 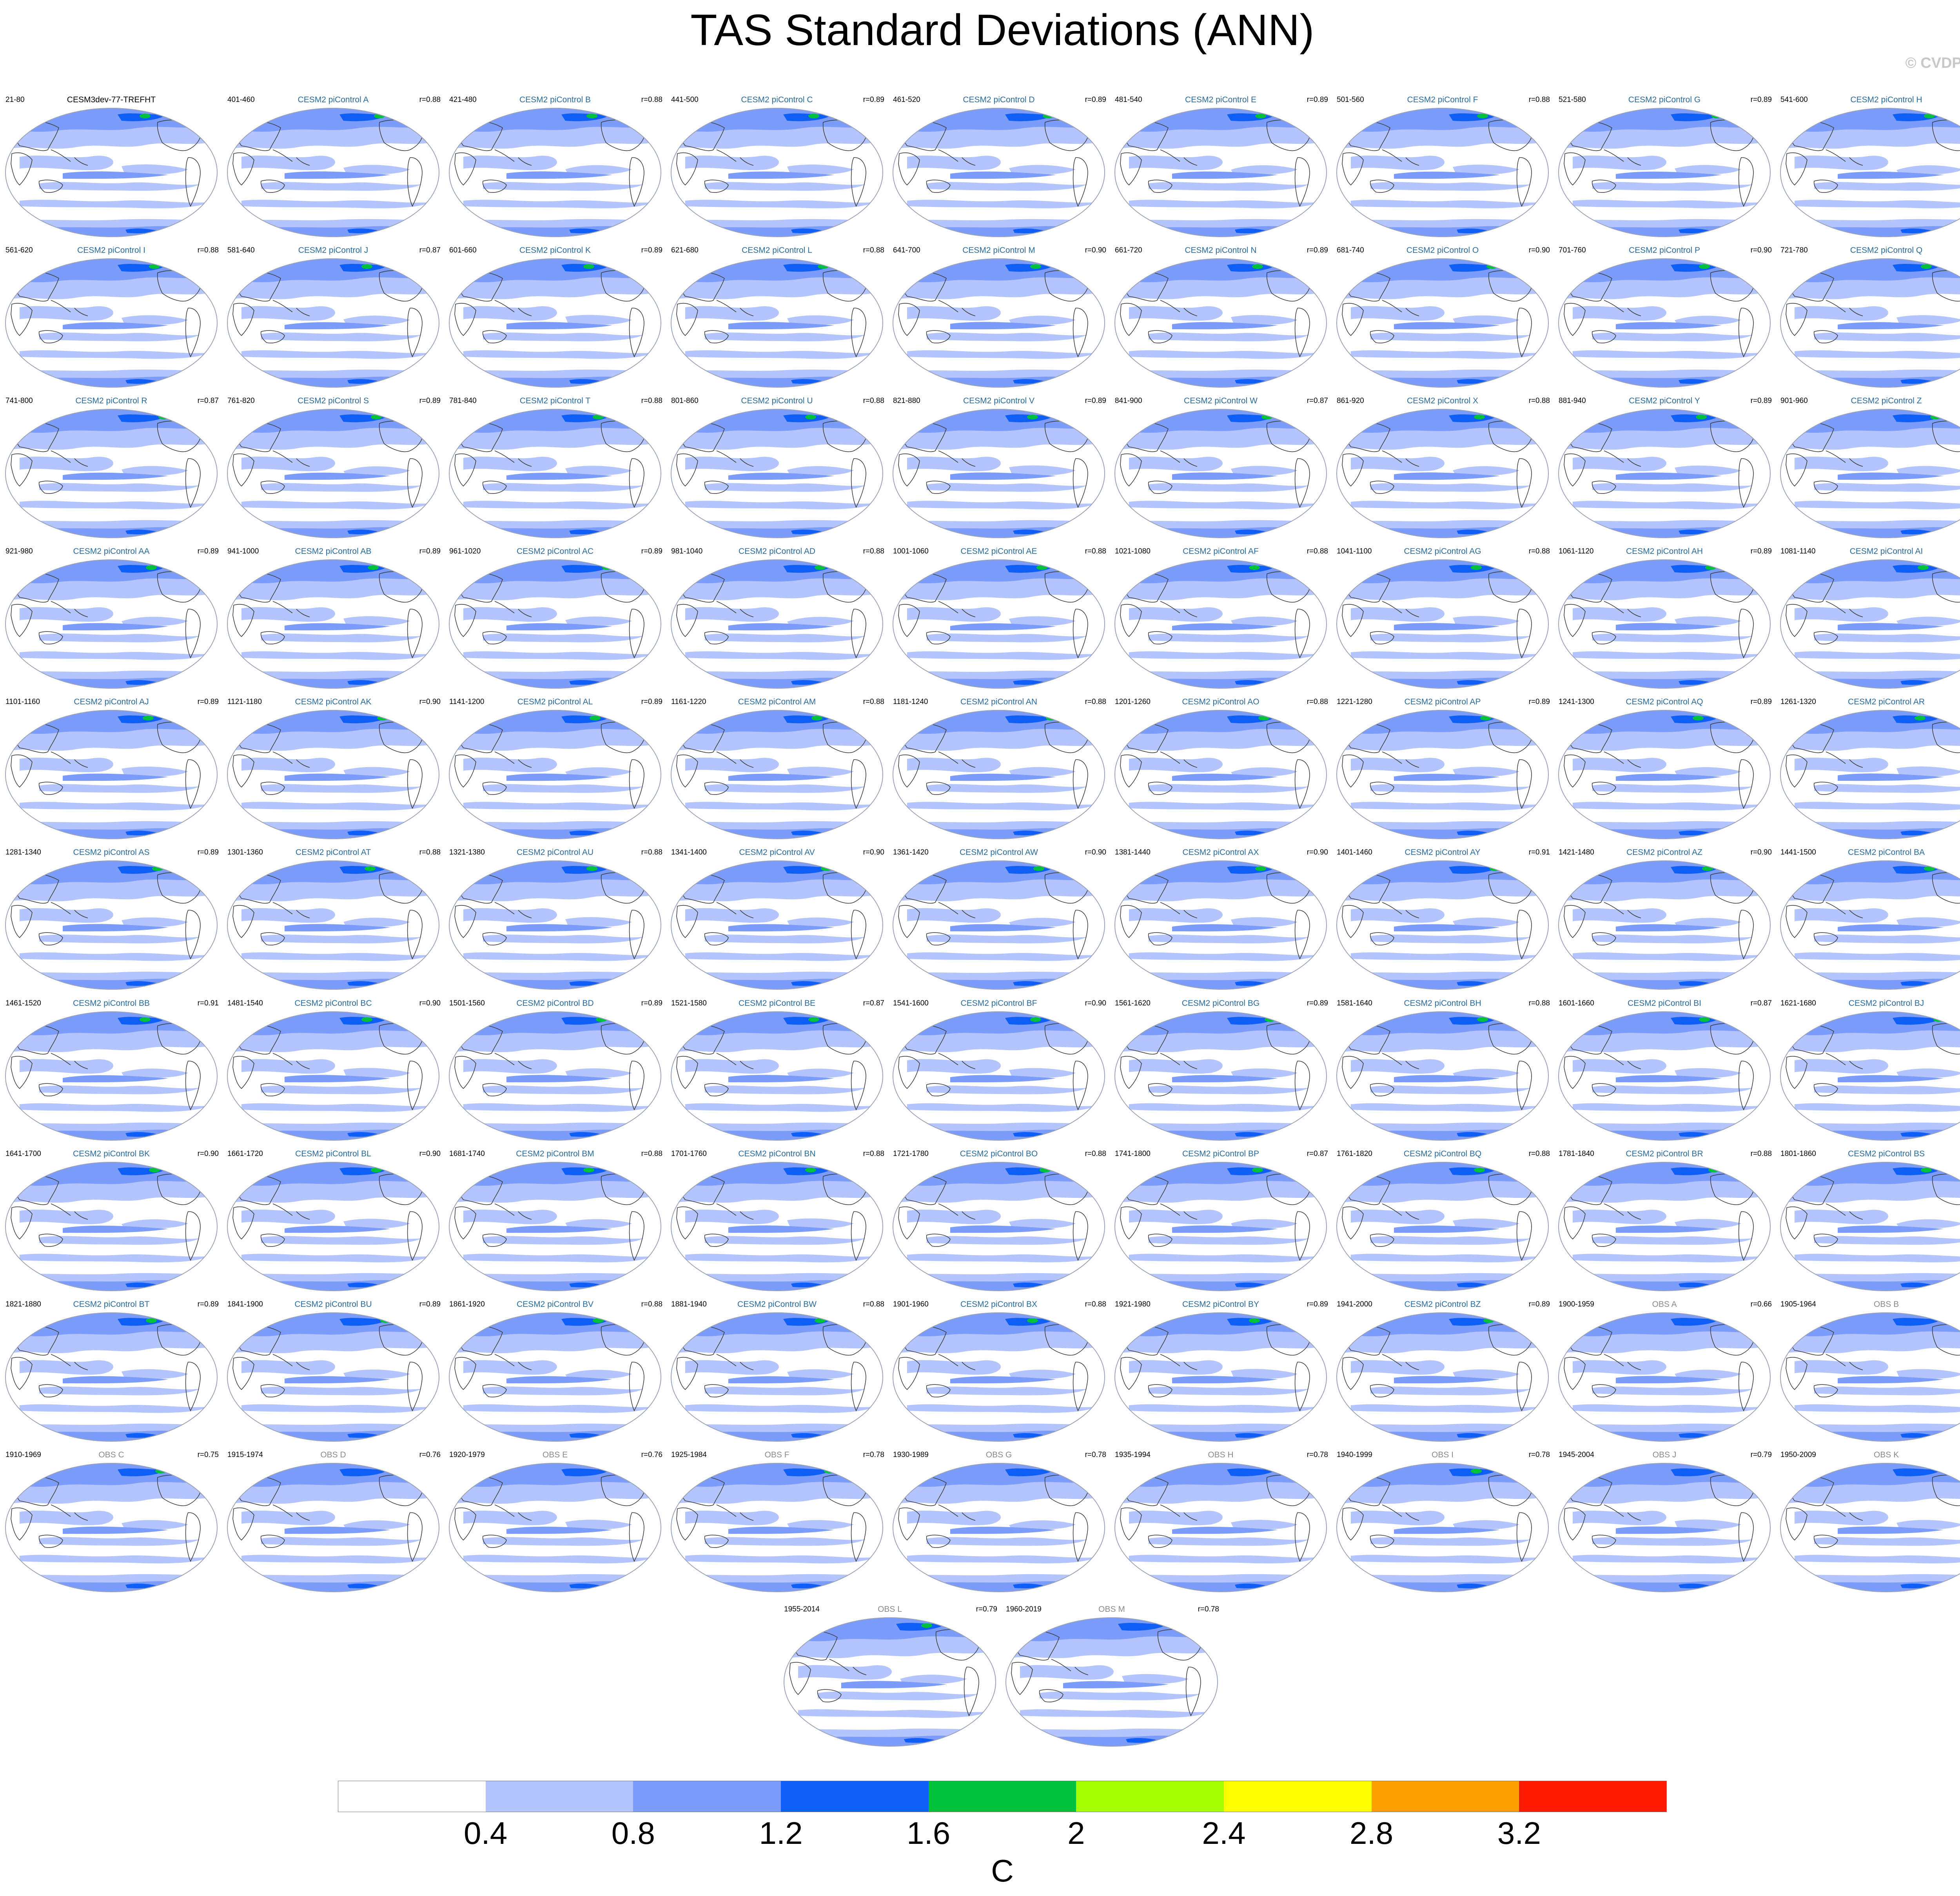 I want to click on map-panel: CESM2 piControl A 401-460 r=0.88, so click(x=333, y=166).